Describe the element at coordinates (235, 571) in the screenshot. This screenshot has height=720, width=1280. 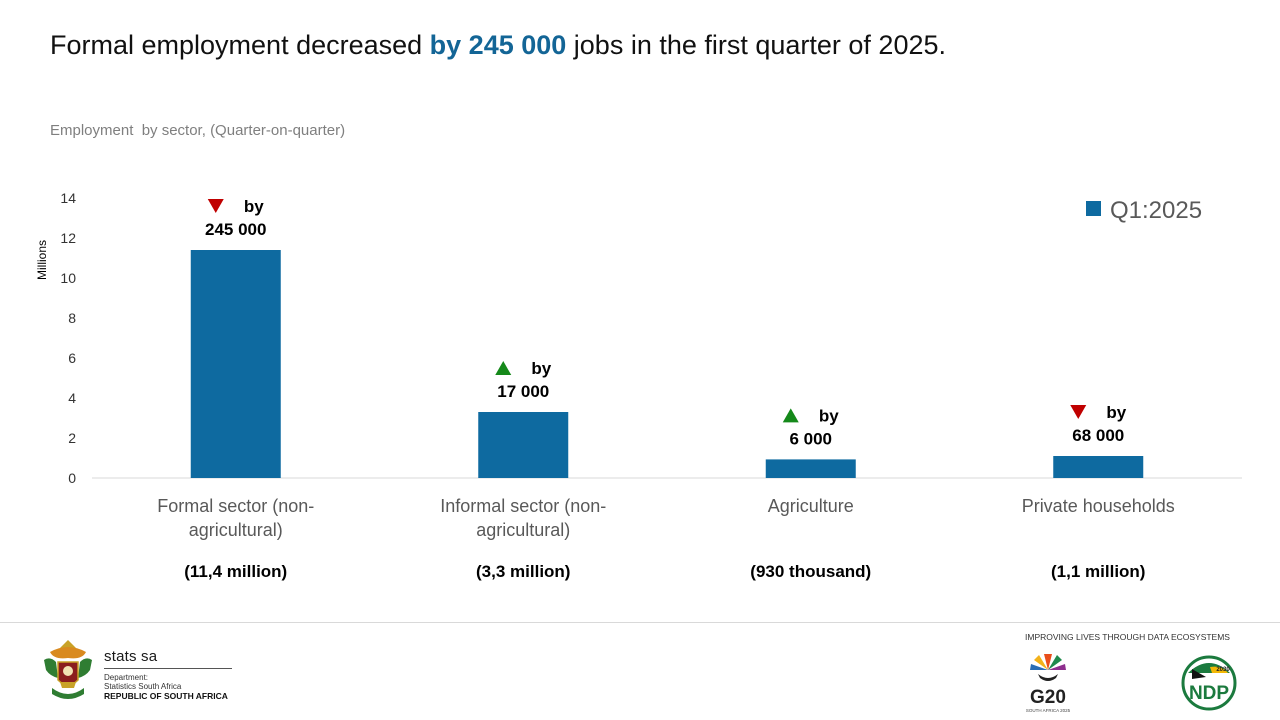
I see `total-label: (11,4 million)` at that location.